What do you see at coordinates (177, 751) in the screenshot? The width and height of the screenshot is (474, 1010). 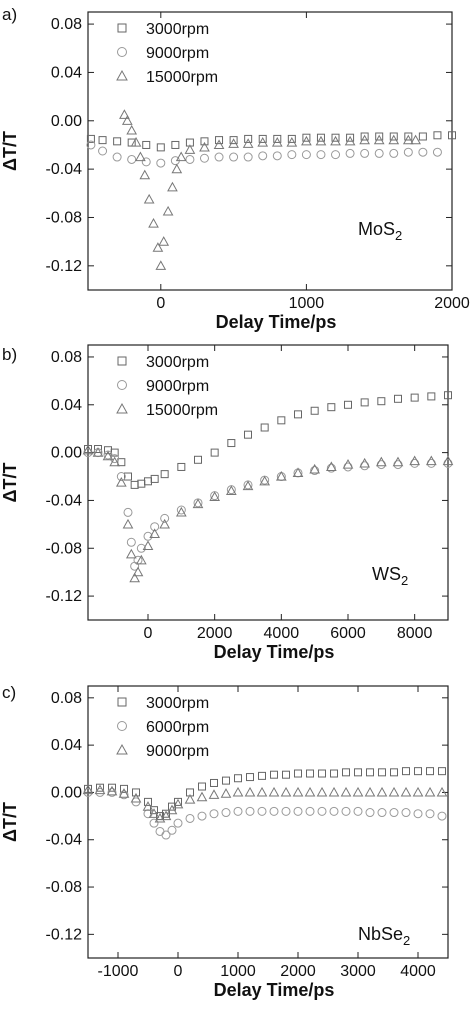 I see `legend-label: 9000rpm` at bounding box center [177, 751].